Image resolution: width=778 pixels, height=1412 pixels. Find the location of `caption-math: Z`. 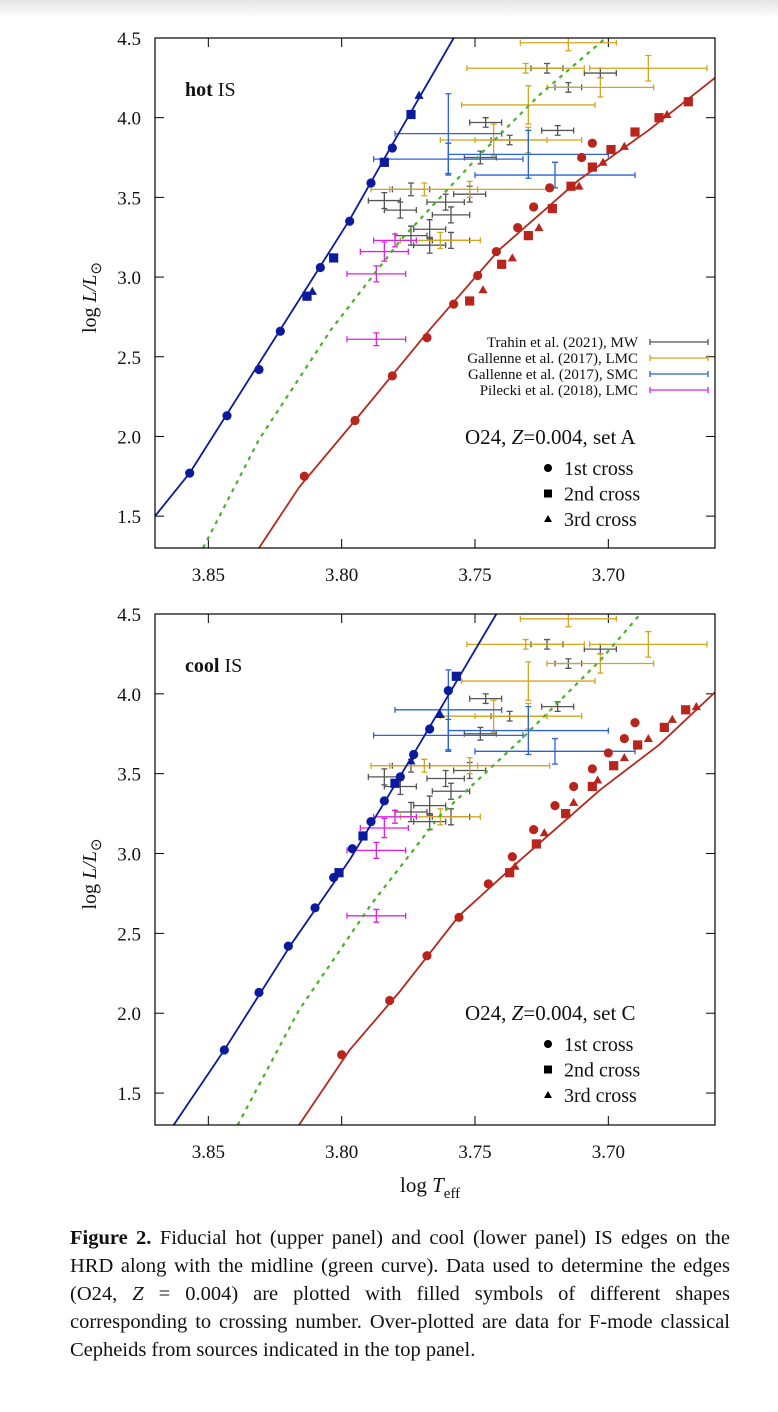

caption-math: Z is located at coordinates (138, 1294).